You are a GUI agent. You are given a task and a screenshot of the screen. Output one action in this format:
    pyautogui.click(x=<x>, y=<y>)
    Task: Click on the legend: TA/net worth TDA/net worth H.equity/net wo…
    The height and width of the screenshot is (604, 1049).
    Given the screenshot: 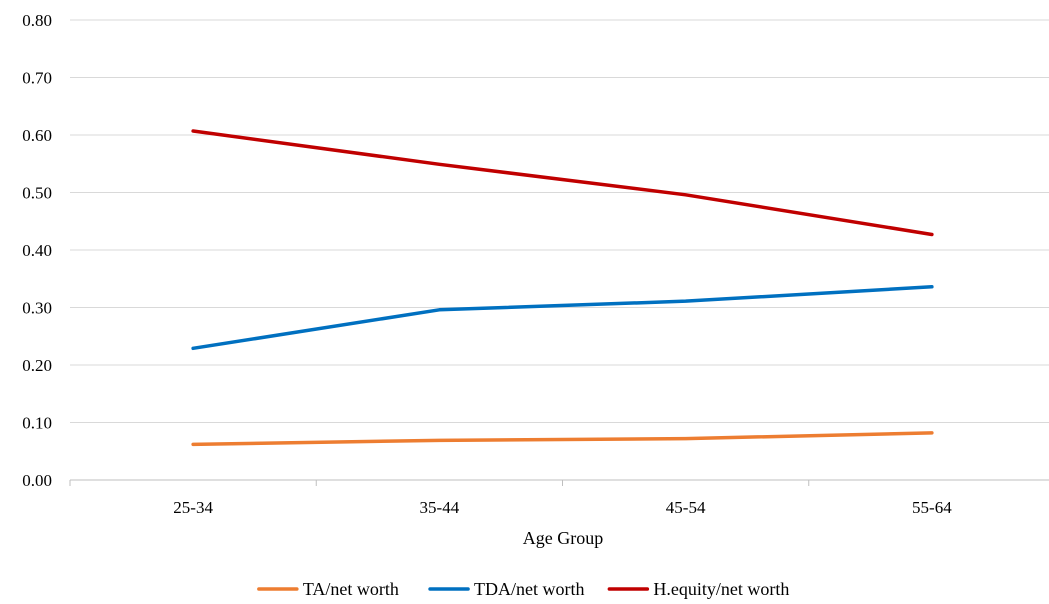 What is the action you would take?
    pyautogui.click(x=523, y=589)
    